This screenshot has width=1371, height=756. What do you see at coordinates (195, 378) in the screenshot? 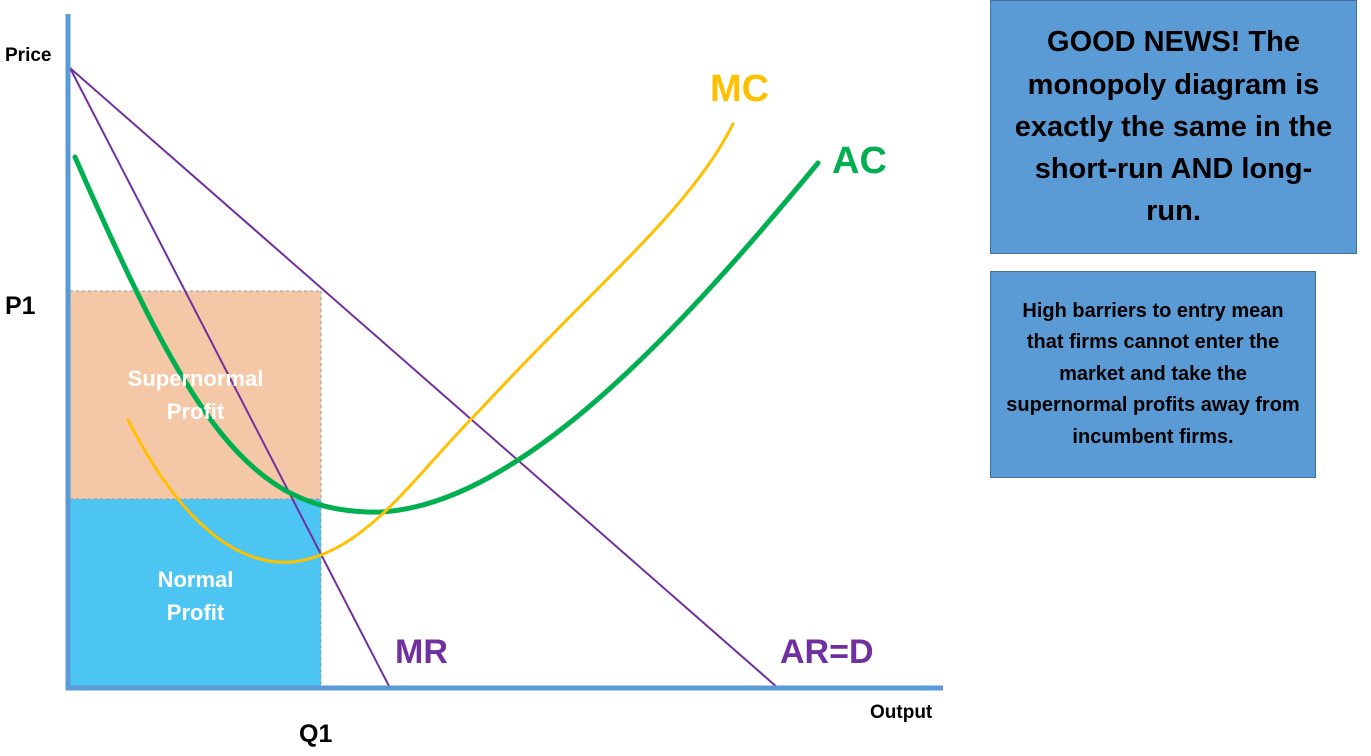
I see `supernormal-line-1: Supernormal` at bounding box center [195, 378].